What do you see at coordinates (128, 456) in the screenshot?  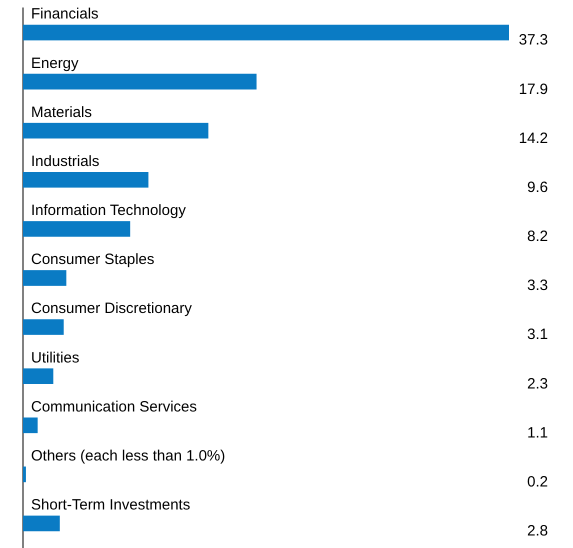 I see `y-tick-label: Others (each less than 1.0%)` at bounding box center [128, 456].